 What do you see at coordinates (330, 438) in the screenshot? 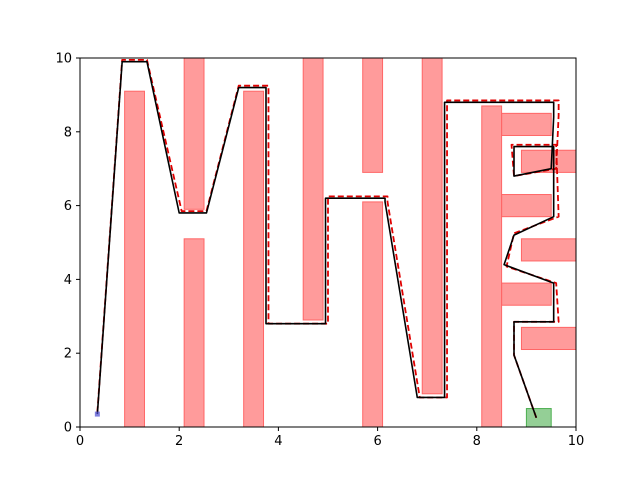
I see `x-axis-ticks: 0 2 4 6 8 10` at bounding box center [330, 438].